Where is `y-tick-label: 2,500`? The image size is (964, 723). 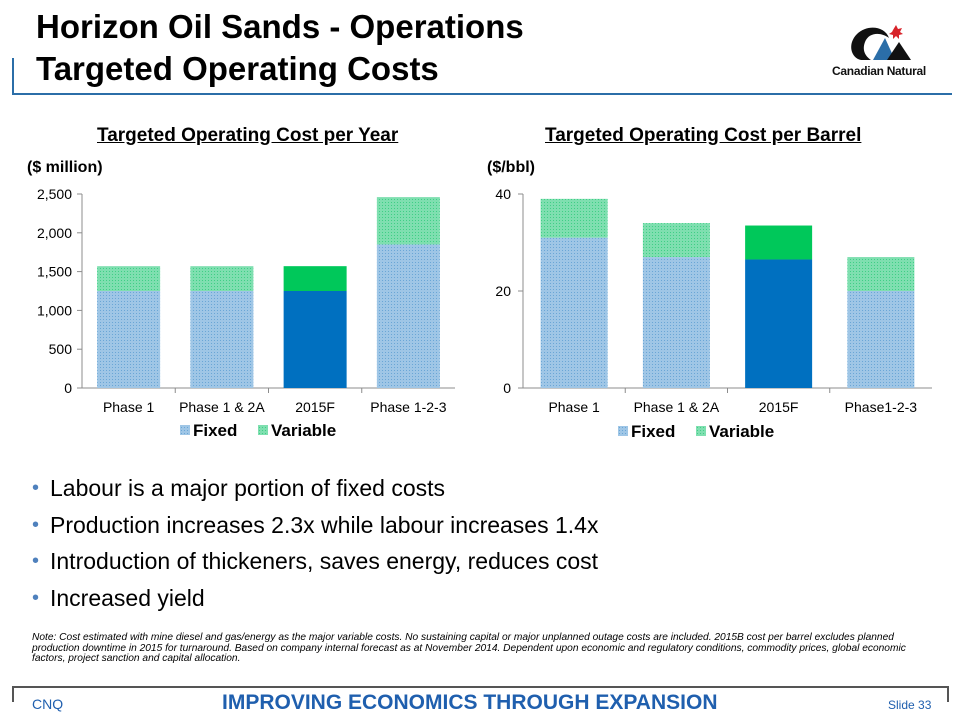
y-tick-label: 2,500 is located at coordinates (54, 194).